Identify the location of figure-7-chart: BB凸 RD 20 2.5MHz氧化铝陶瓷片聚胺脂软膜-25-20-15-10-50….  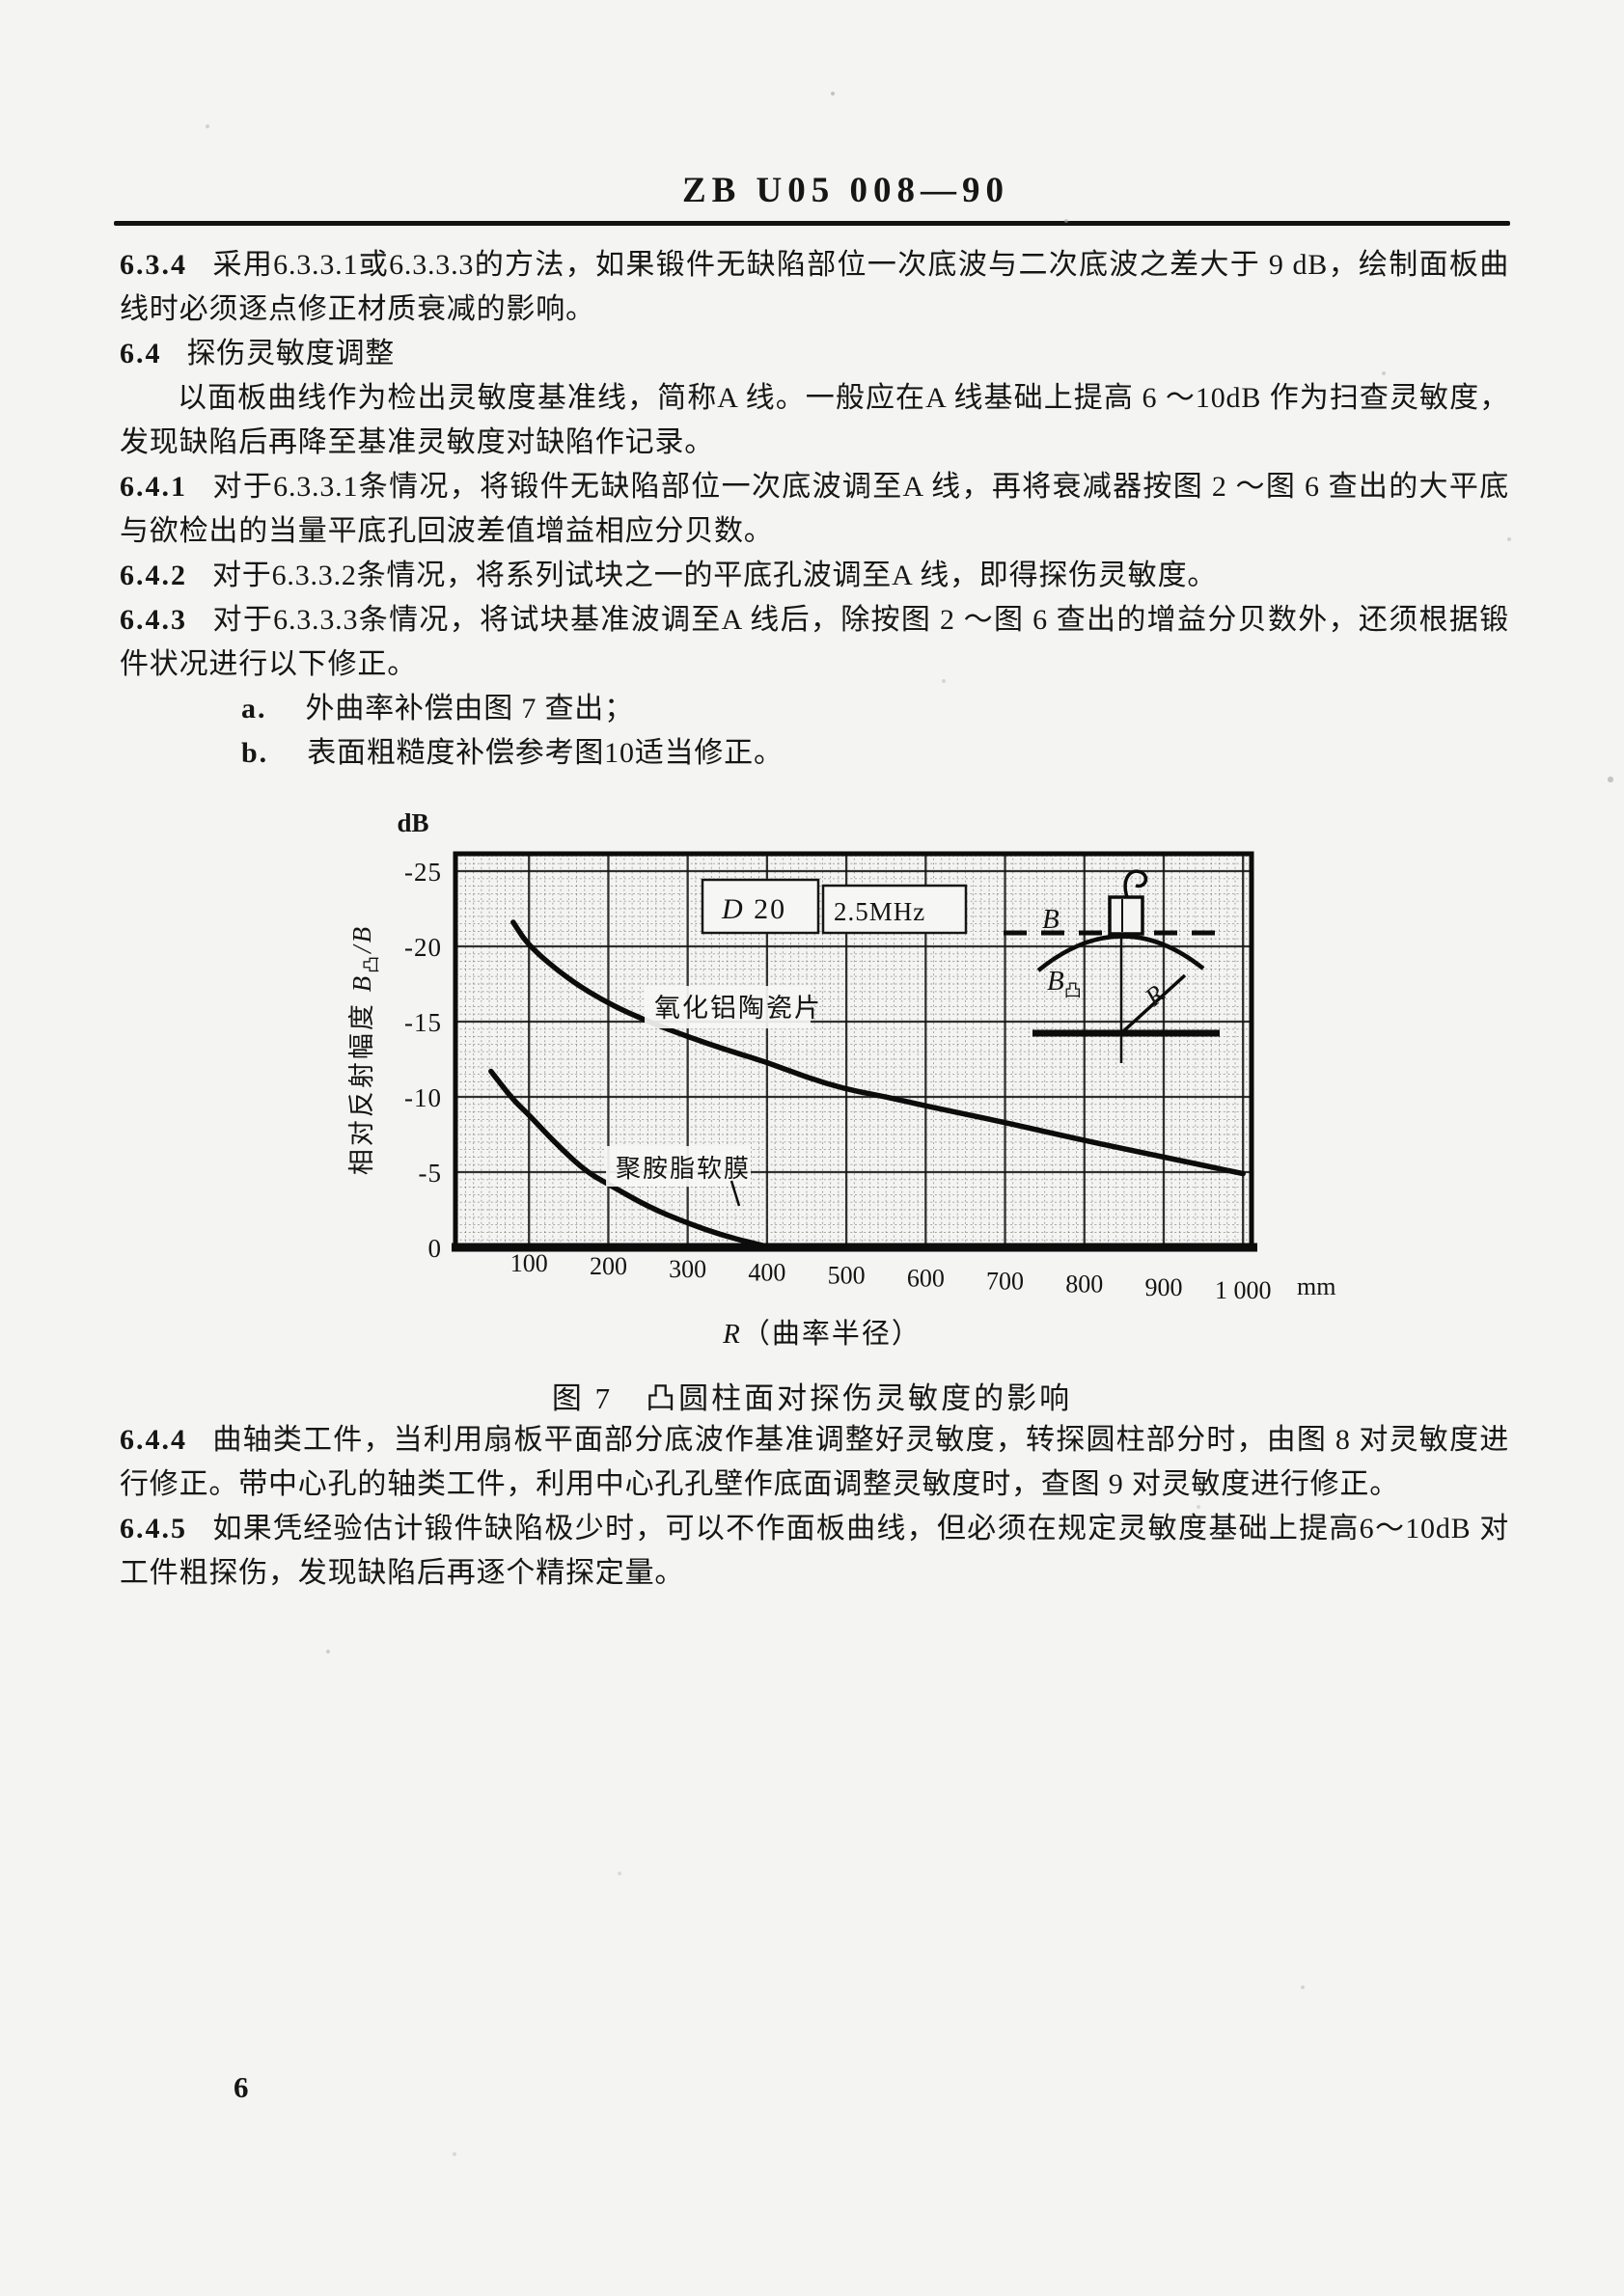
(841, 1079).